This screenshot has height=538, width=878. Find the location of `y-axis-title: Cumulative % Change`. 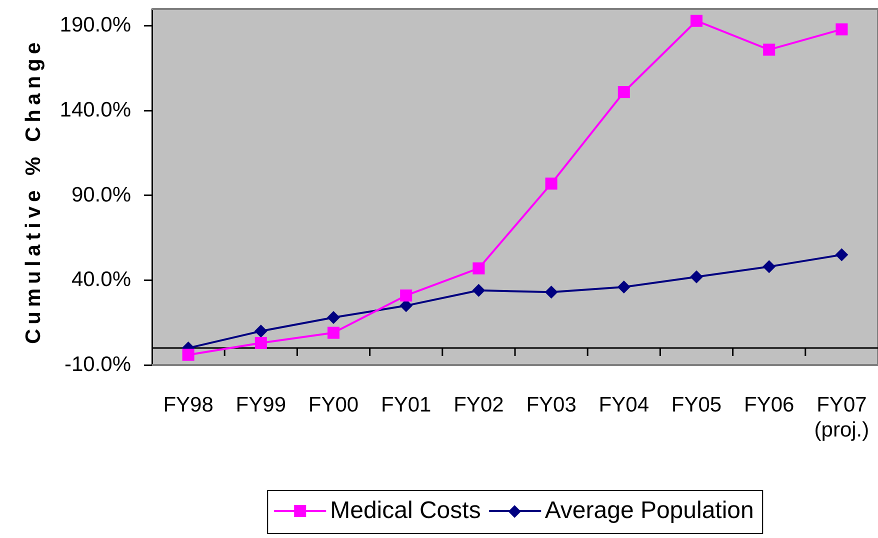

y-axis-title: Cumulative % Change is located at coordinates (33, 191).